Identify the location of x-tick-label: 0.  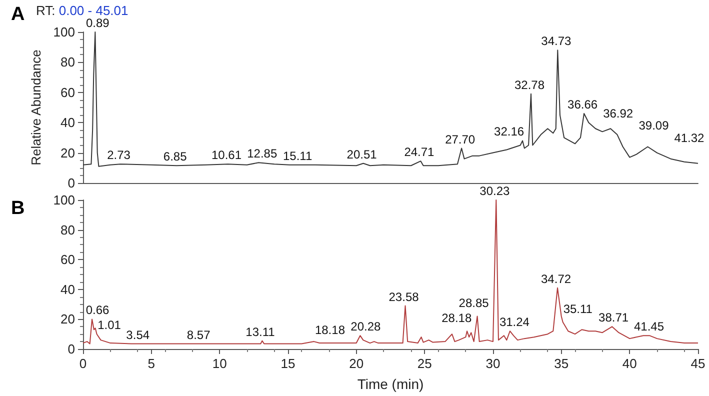
(83, 363).